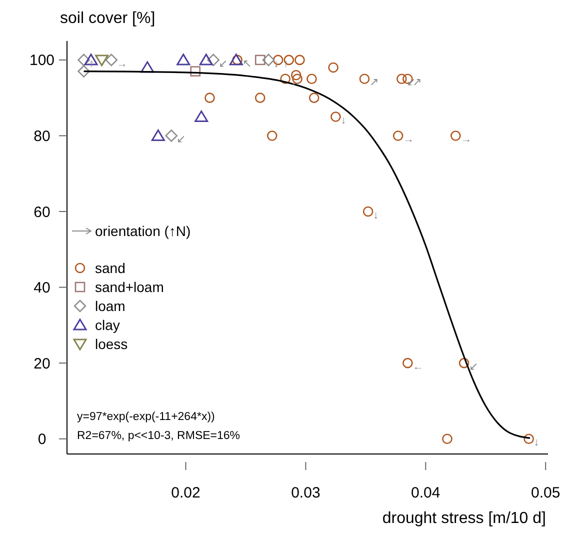 The height and width of the screenshot is (538, 567). What do you see at coordinates (247, 64) in the screenshot?
I see `annotation: ↖` at bounding box center [247, 64].